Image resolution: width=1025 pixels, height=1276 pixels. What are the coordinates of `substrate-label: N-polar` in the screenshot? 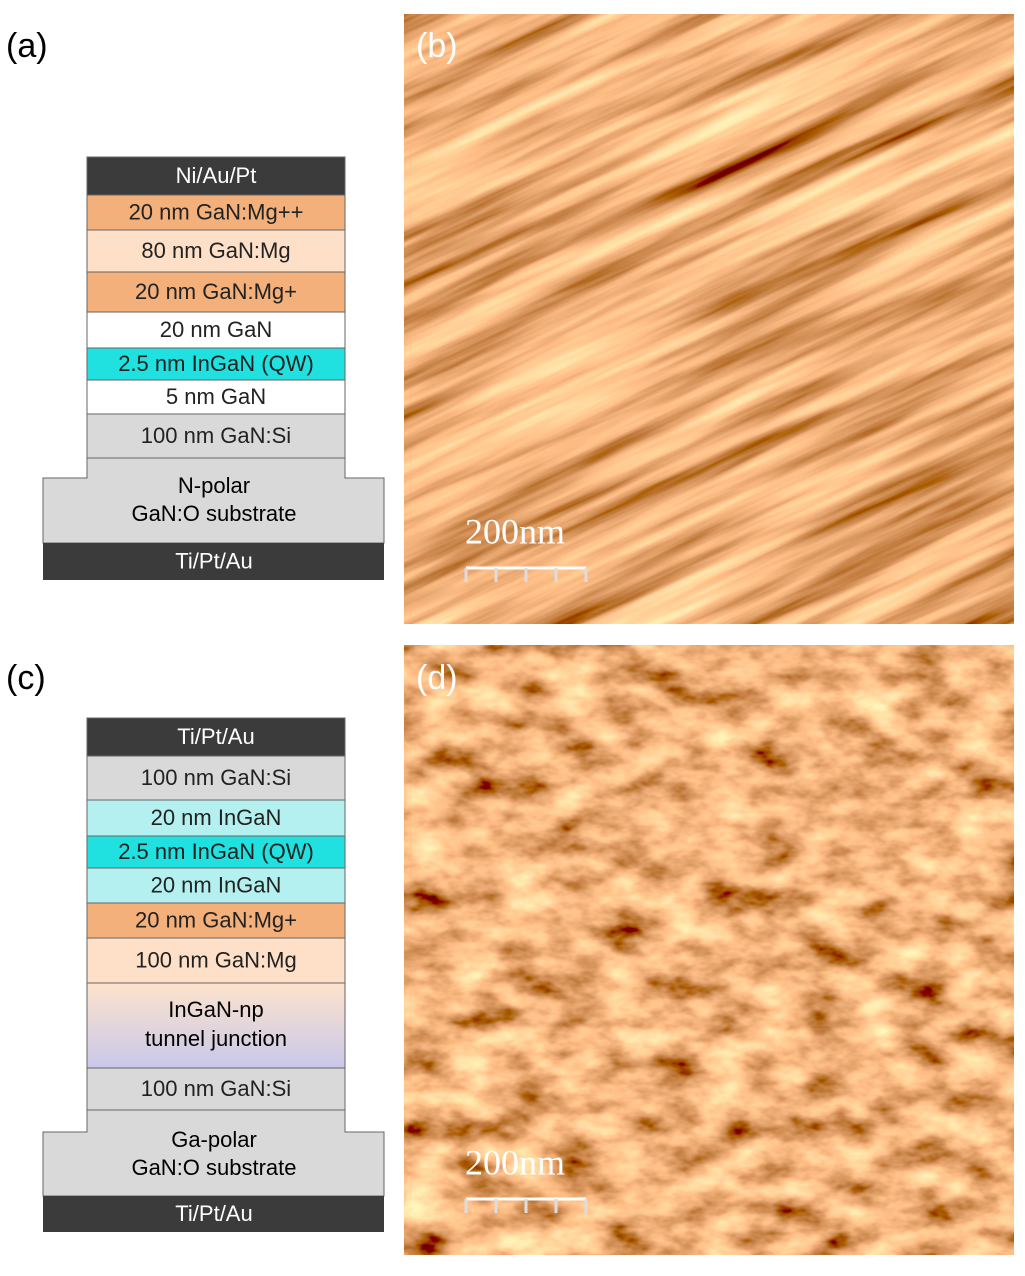 It's located at (214, 485).